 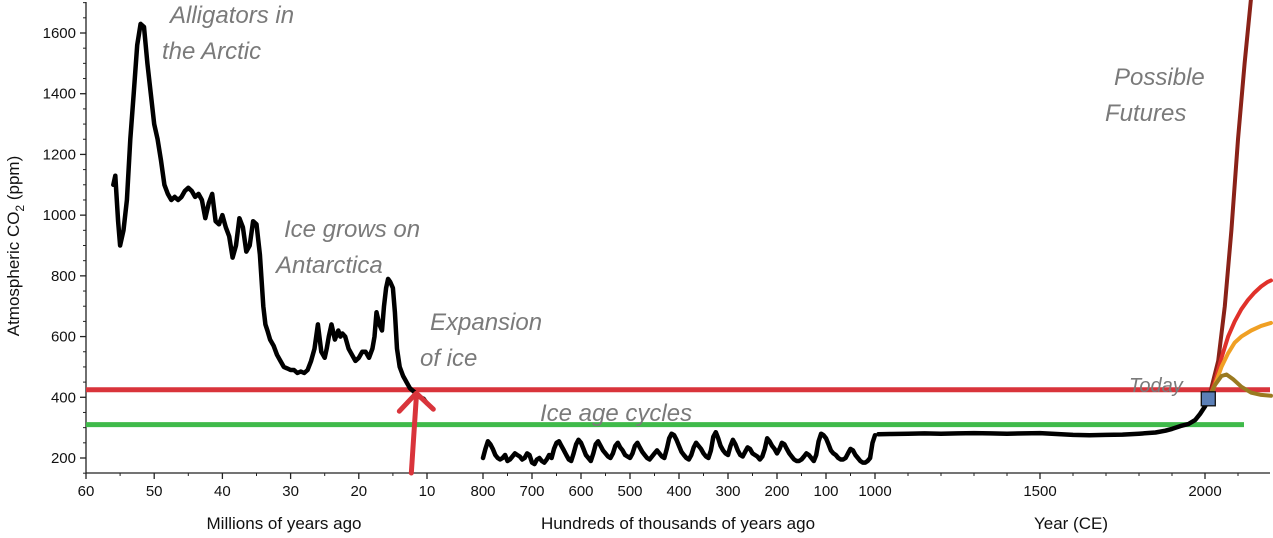 I want to click on series-future-low, so click(x=1239, y=387).